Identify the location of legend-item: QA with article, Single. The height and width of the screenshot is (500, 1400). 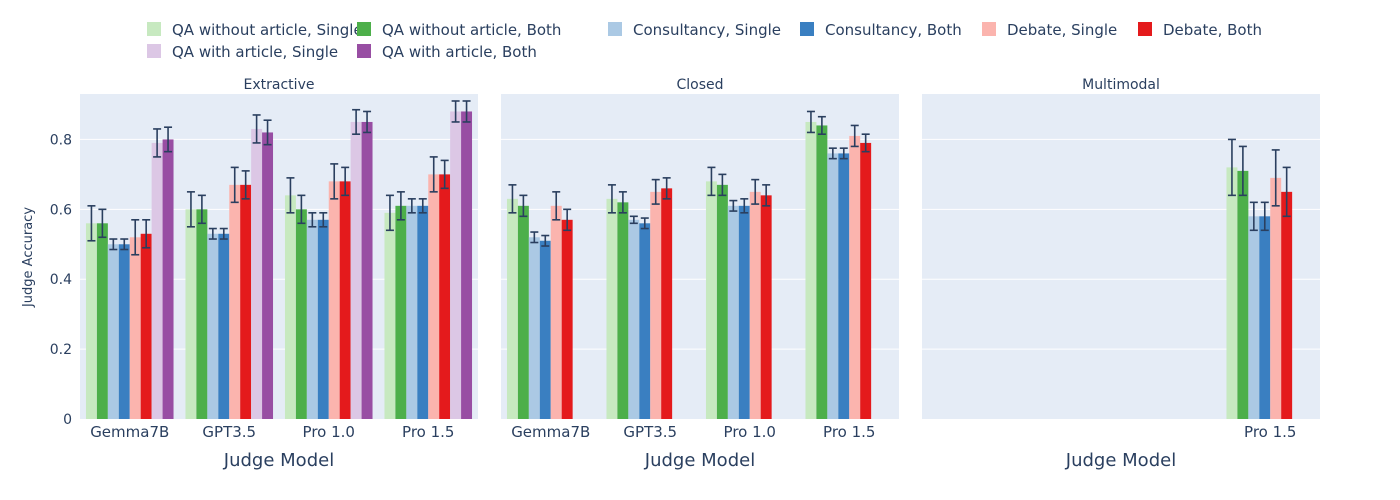
(242, 52).